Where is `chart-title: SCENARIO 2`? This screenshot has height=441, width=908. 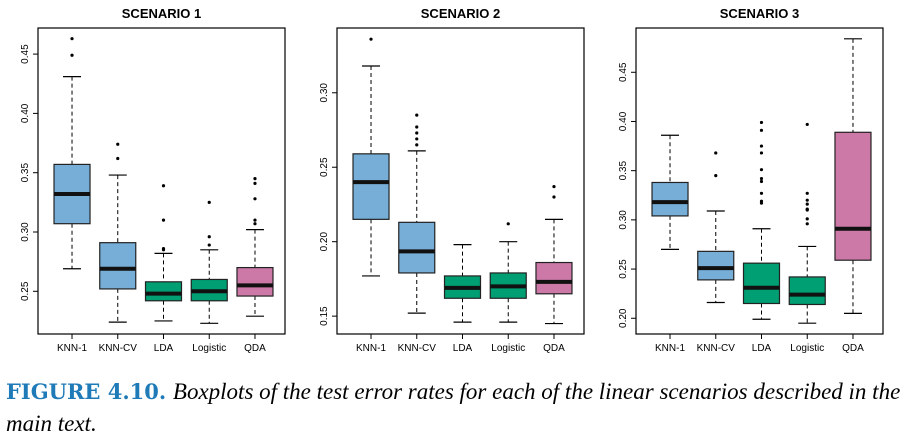
chart-title: SCENARIO 2 is located at coordinates (460, 13).